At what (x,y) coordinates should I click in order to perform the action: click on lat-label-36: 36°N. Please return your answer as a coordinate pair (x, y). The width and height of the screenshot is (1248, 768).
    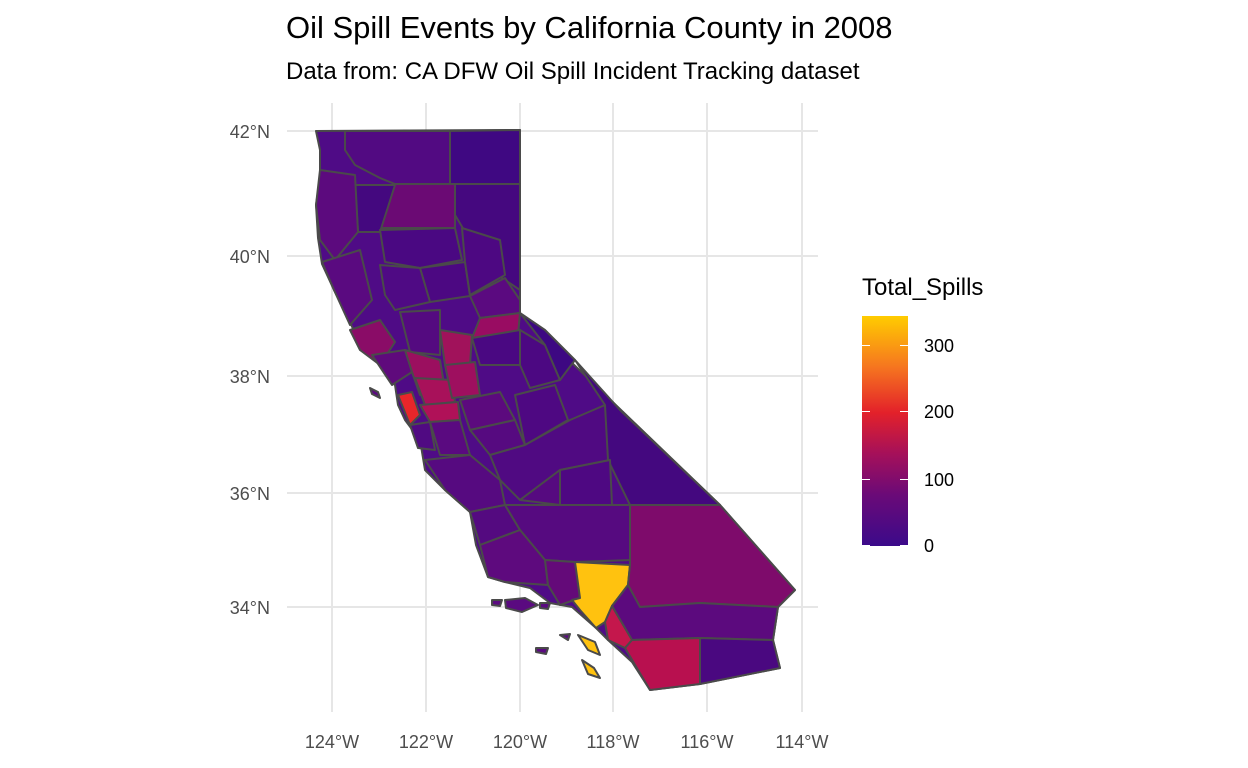
    Looking at the image, I should click on (250, 494).